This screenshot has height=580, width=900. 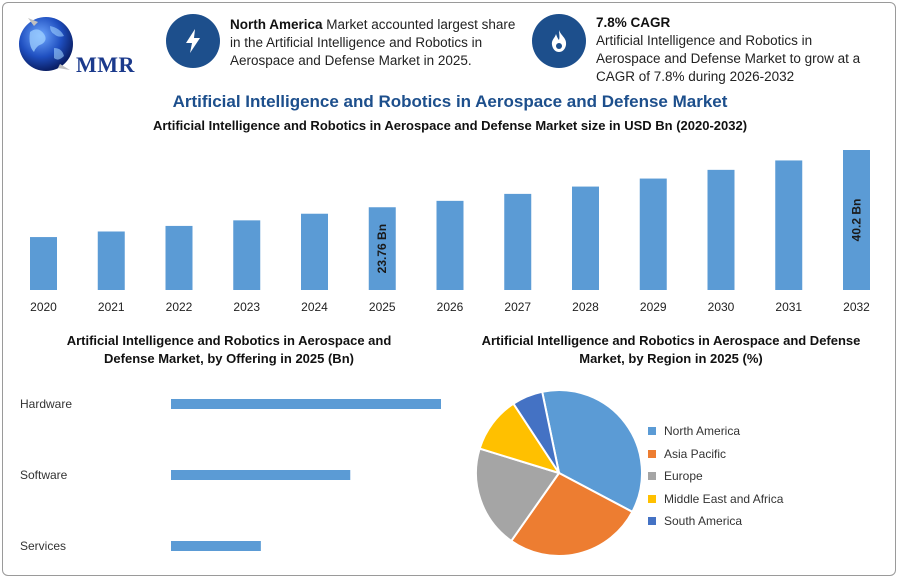 I want to click on x-tick-label: 2023, so click(x=246, y=307).